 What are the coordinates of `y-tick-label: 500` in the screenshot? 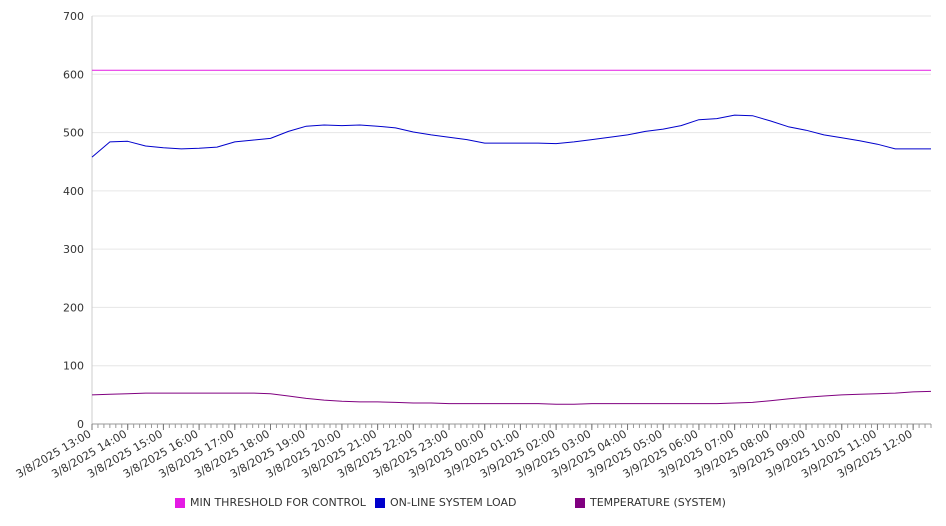 It's located at (73, 133).